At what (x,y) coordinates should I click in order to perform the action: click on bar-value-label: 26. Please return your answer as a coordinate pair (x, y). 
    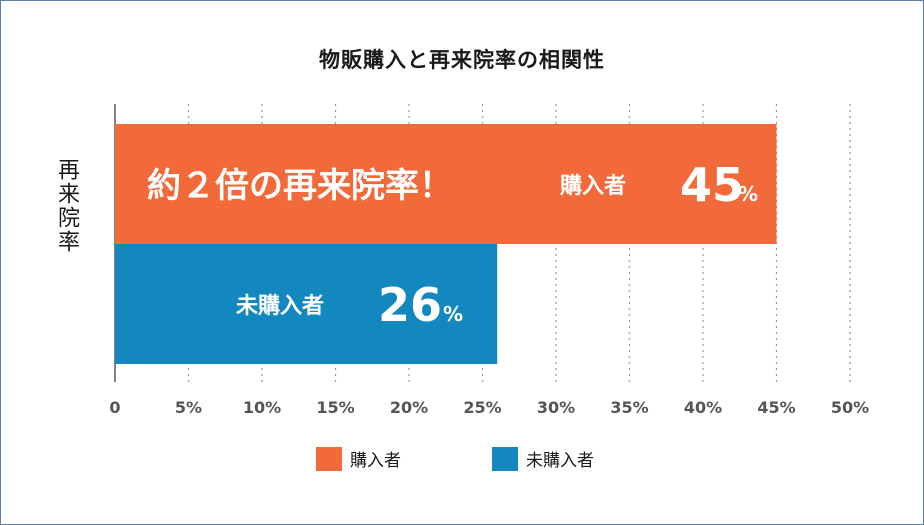
    Looking at the image, I should click on (410, 305).